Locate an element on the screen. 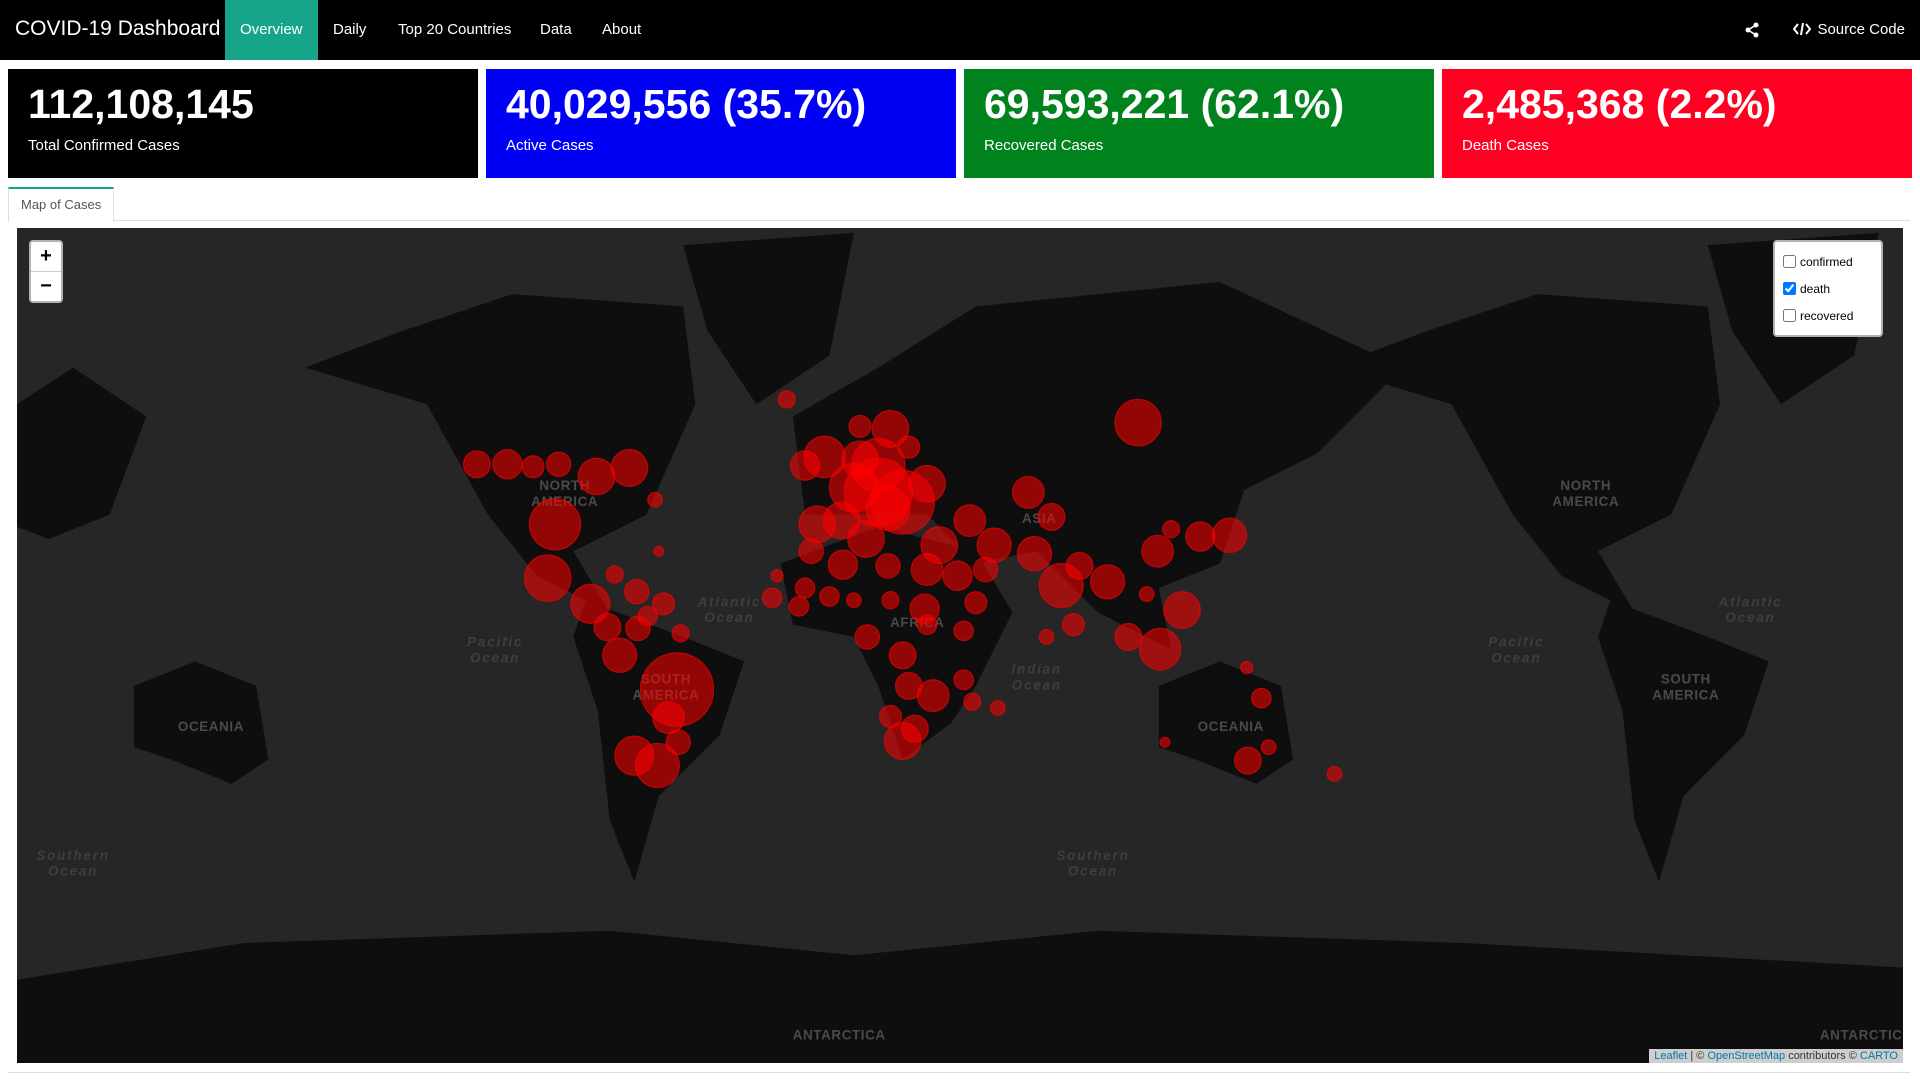  map-label: Pacific is located at coordinates (495, 642).